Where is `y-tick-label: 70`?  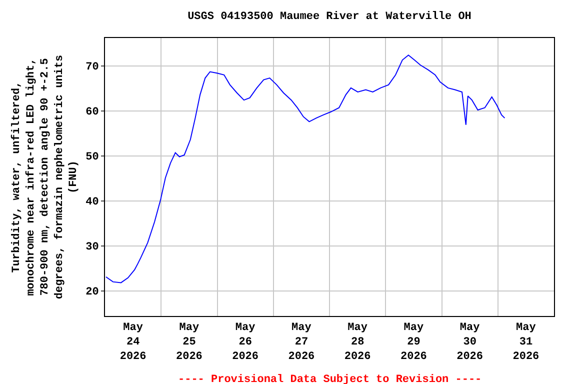 y-tick-label: 70 is located at coordinates (92, 68).